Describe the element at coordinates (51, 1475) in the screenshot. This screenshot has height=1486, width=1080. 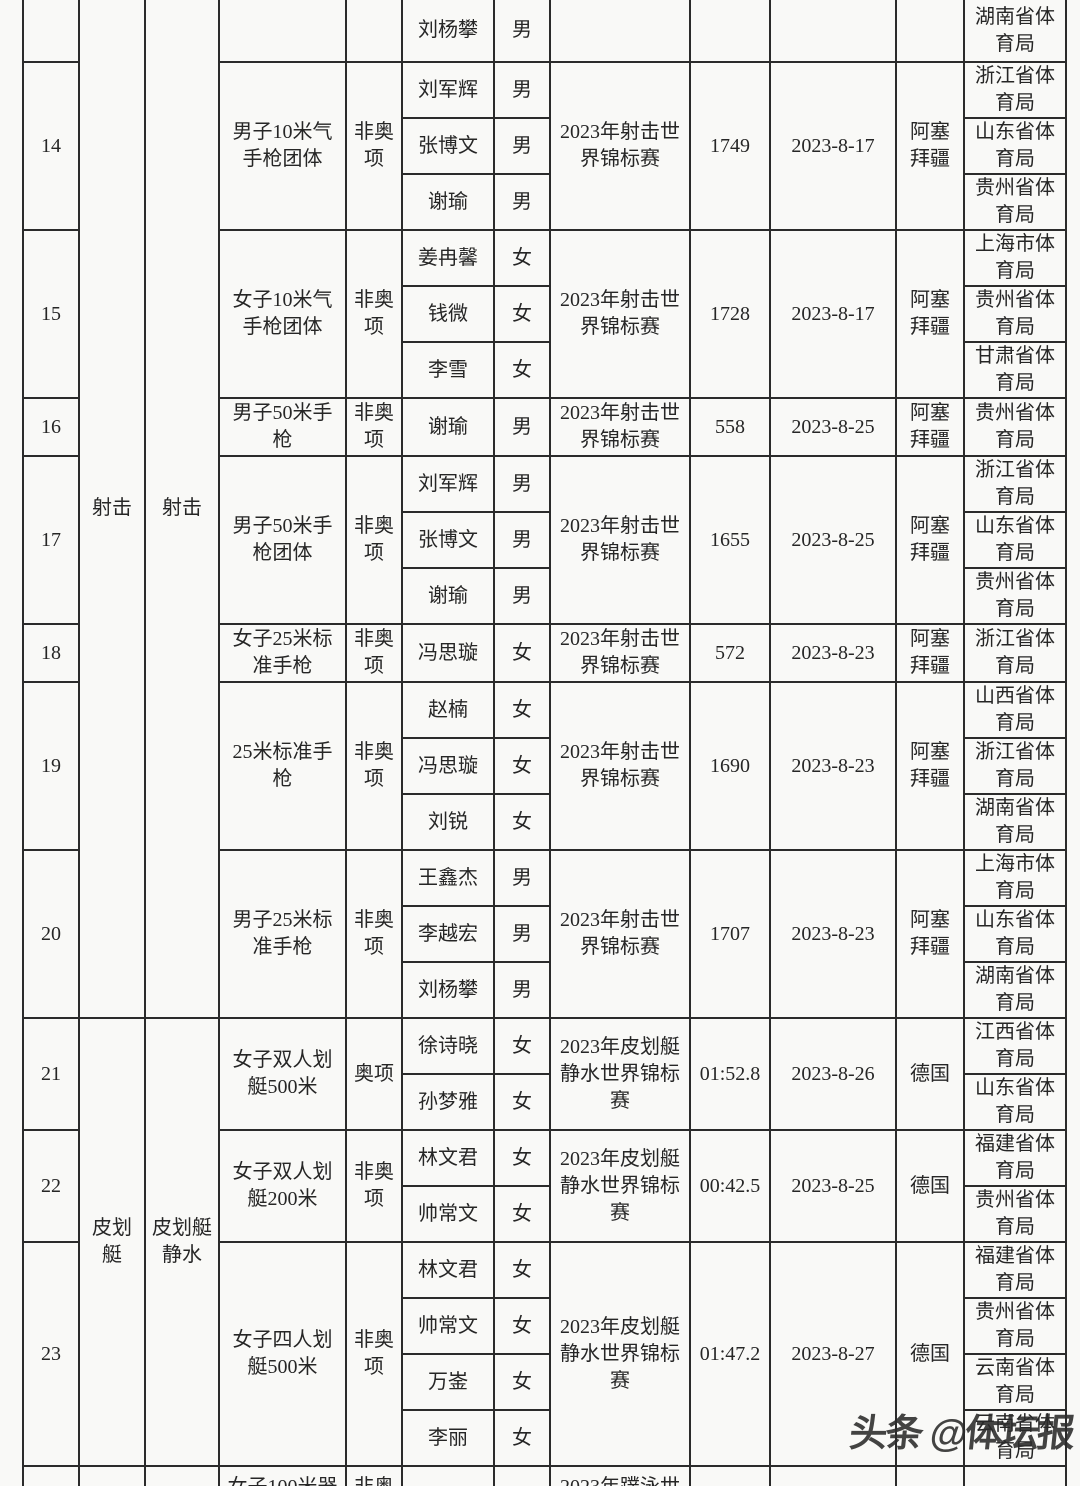
I see `record-no: 24` at that location.